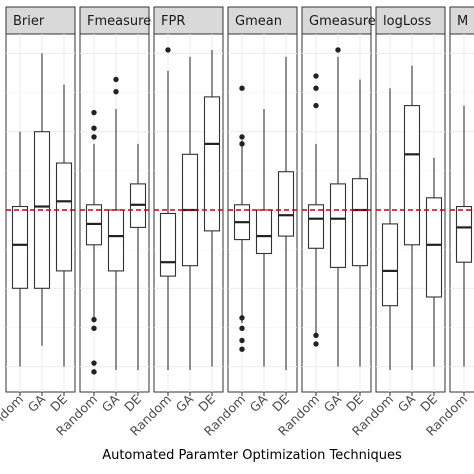  Describe the element at coordinates (342, 21) in the screenshot. I see `strip-label: Gmeasure` at that location.